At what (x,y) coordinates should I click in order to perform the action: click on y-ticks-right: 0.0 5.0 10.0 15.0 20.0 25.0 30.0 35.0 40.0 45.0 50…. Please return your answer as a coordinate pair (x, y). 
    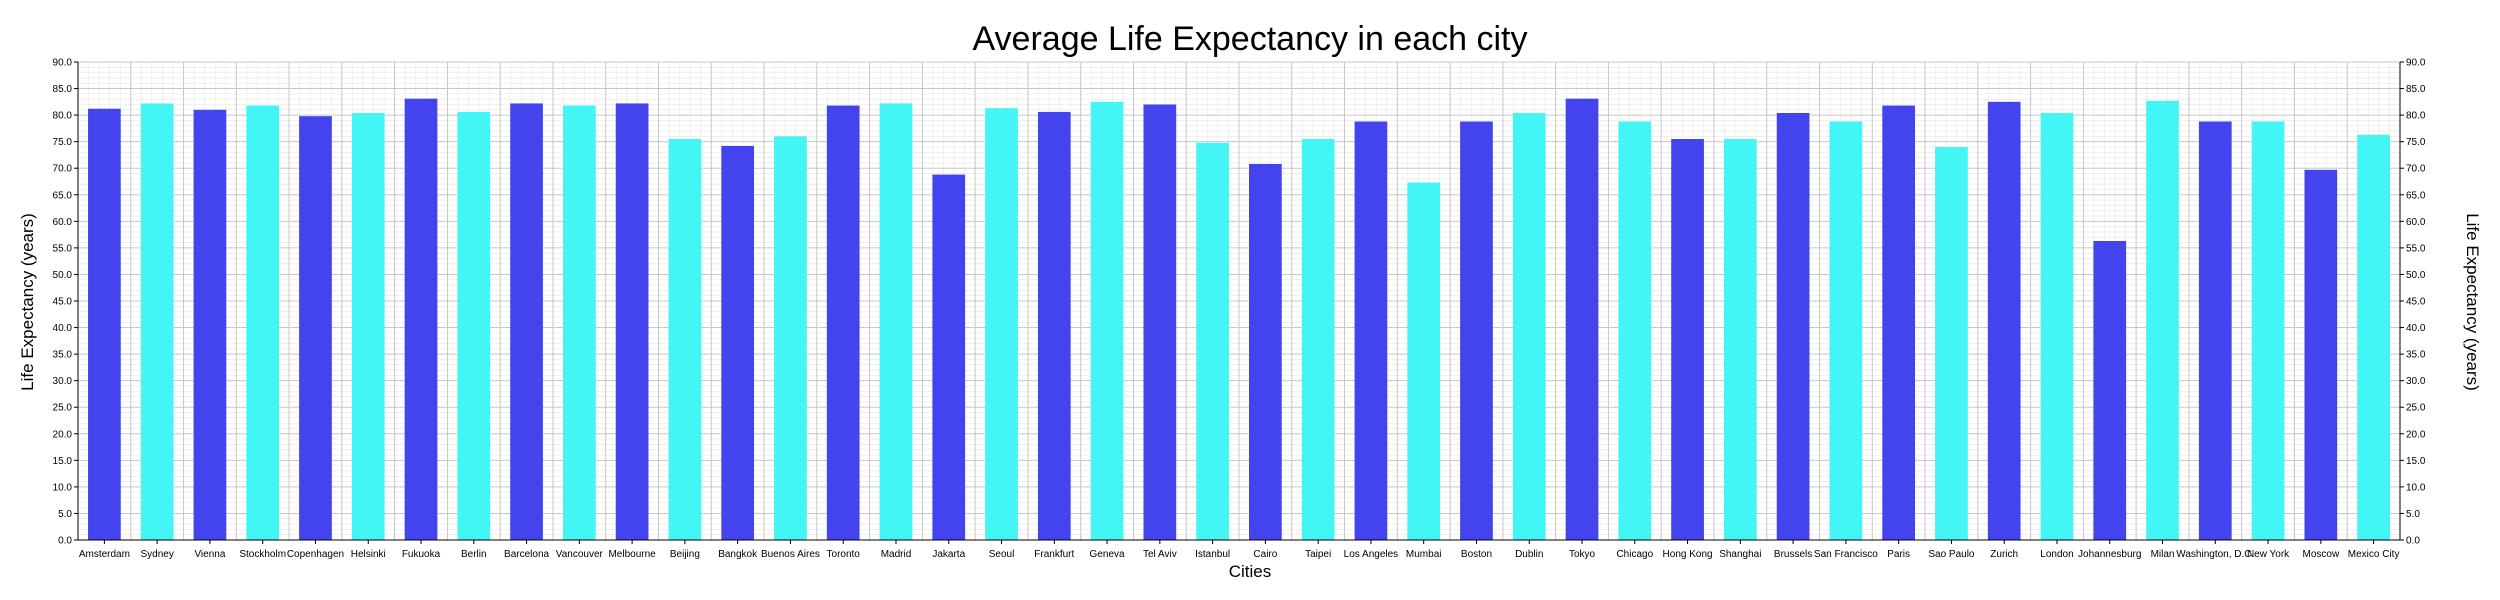
    Looking at the image, I should click on (2413, 302).